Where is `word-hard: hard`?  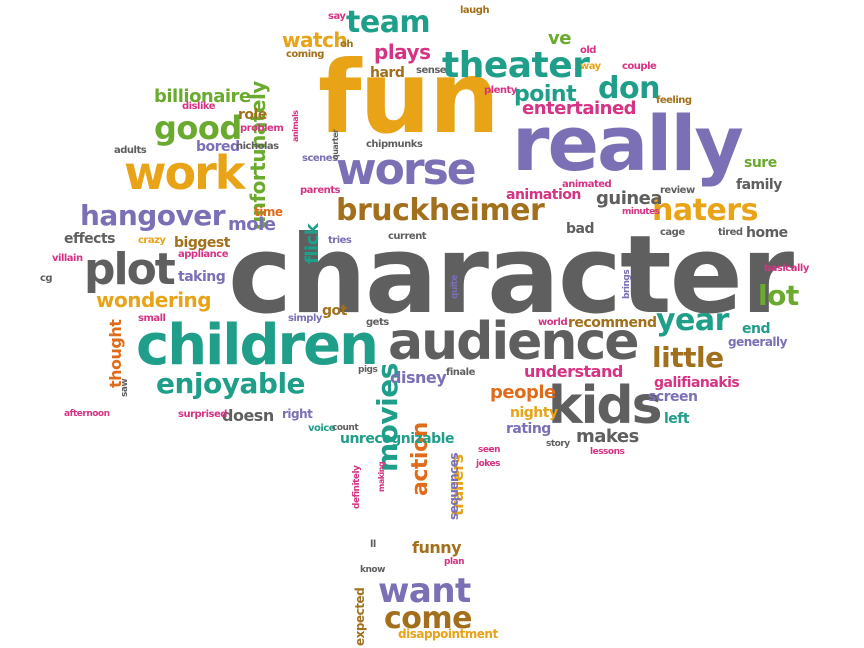 word-hard: hard is located at coordinates (387, 73).